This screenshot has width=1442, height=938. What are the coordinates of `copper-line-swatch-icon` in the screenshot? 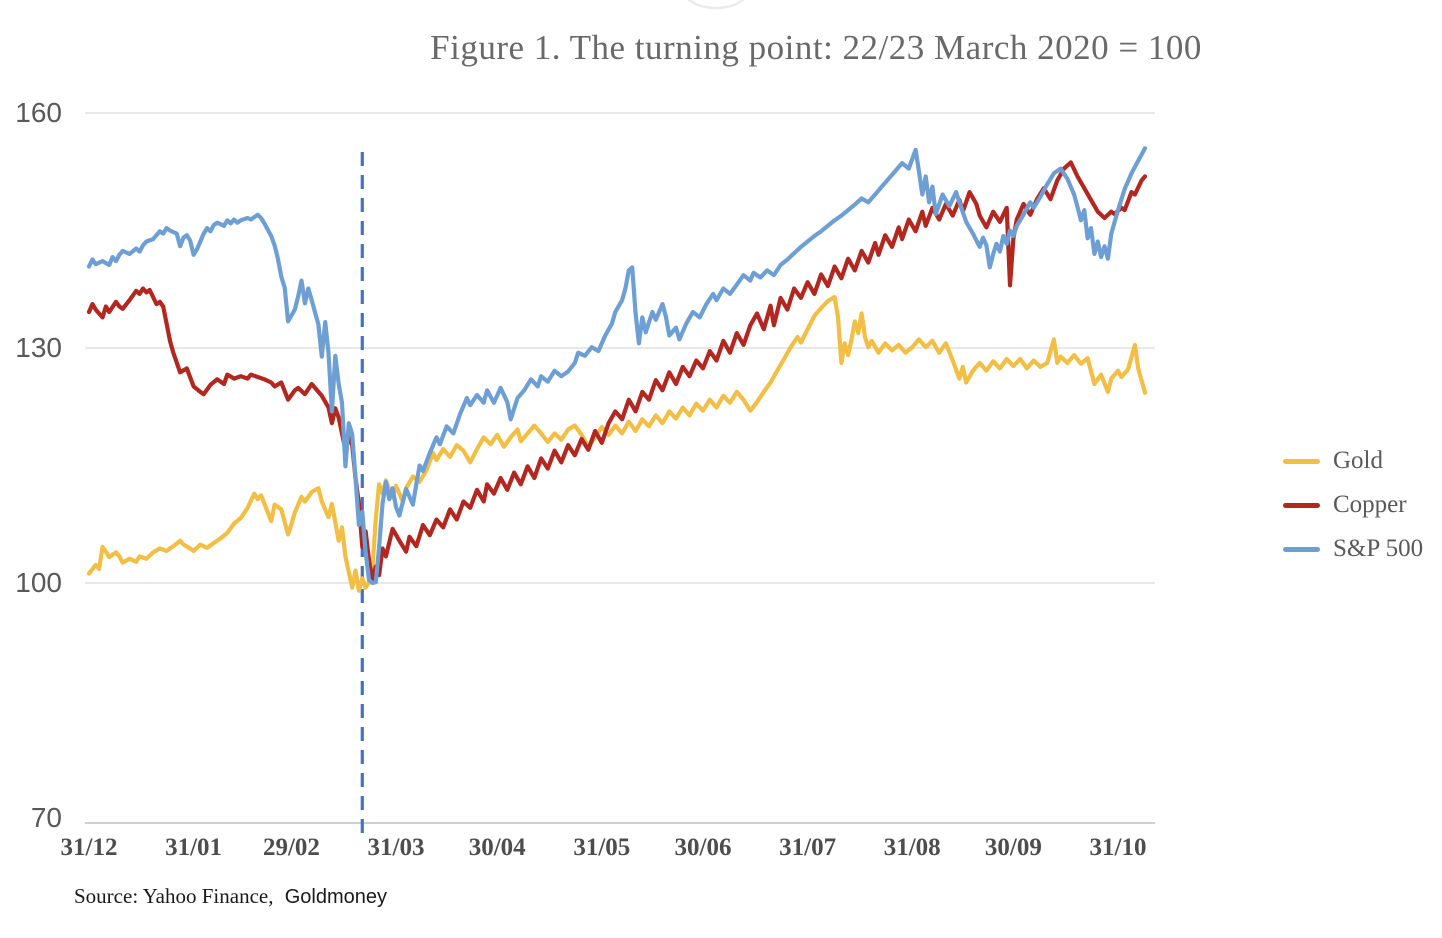 It's located at (1301, 505).